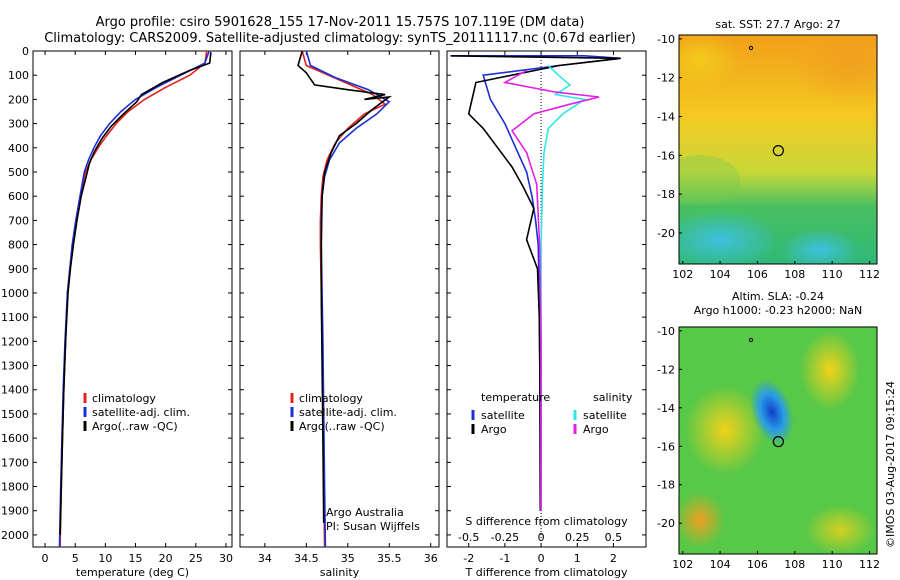  I want to click on y-tick-label: 400, so click(18, 148).